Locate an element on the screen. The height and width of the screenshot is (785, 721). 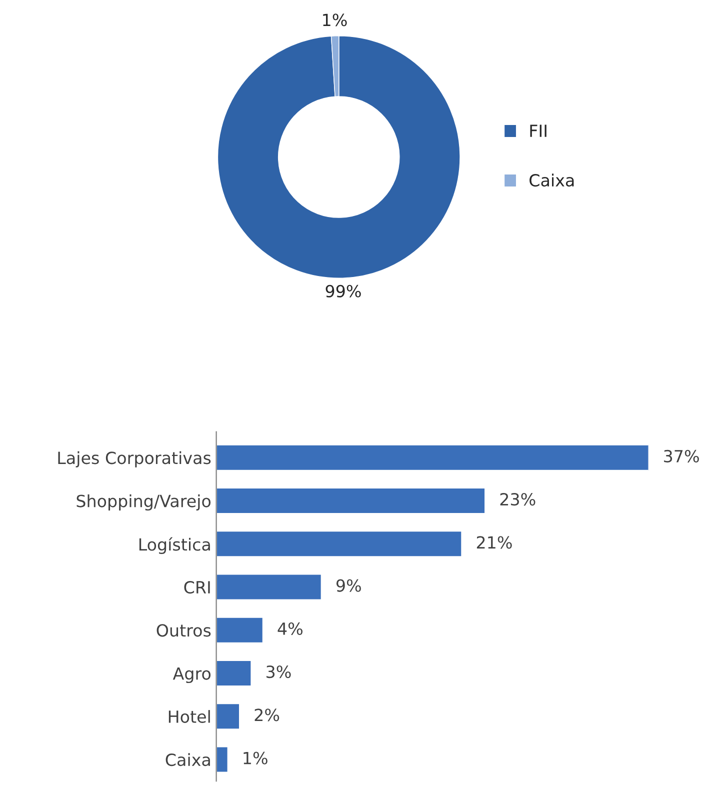
y-tick-label: Agro is located at coordinates (191, 675).